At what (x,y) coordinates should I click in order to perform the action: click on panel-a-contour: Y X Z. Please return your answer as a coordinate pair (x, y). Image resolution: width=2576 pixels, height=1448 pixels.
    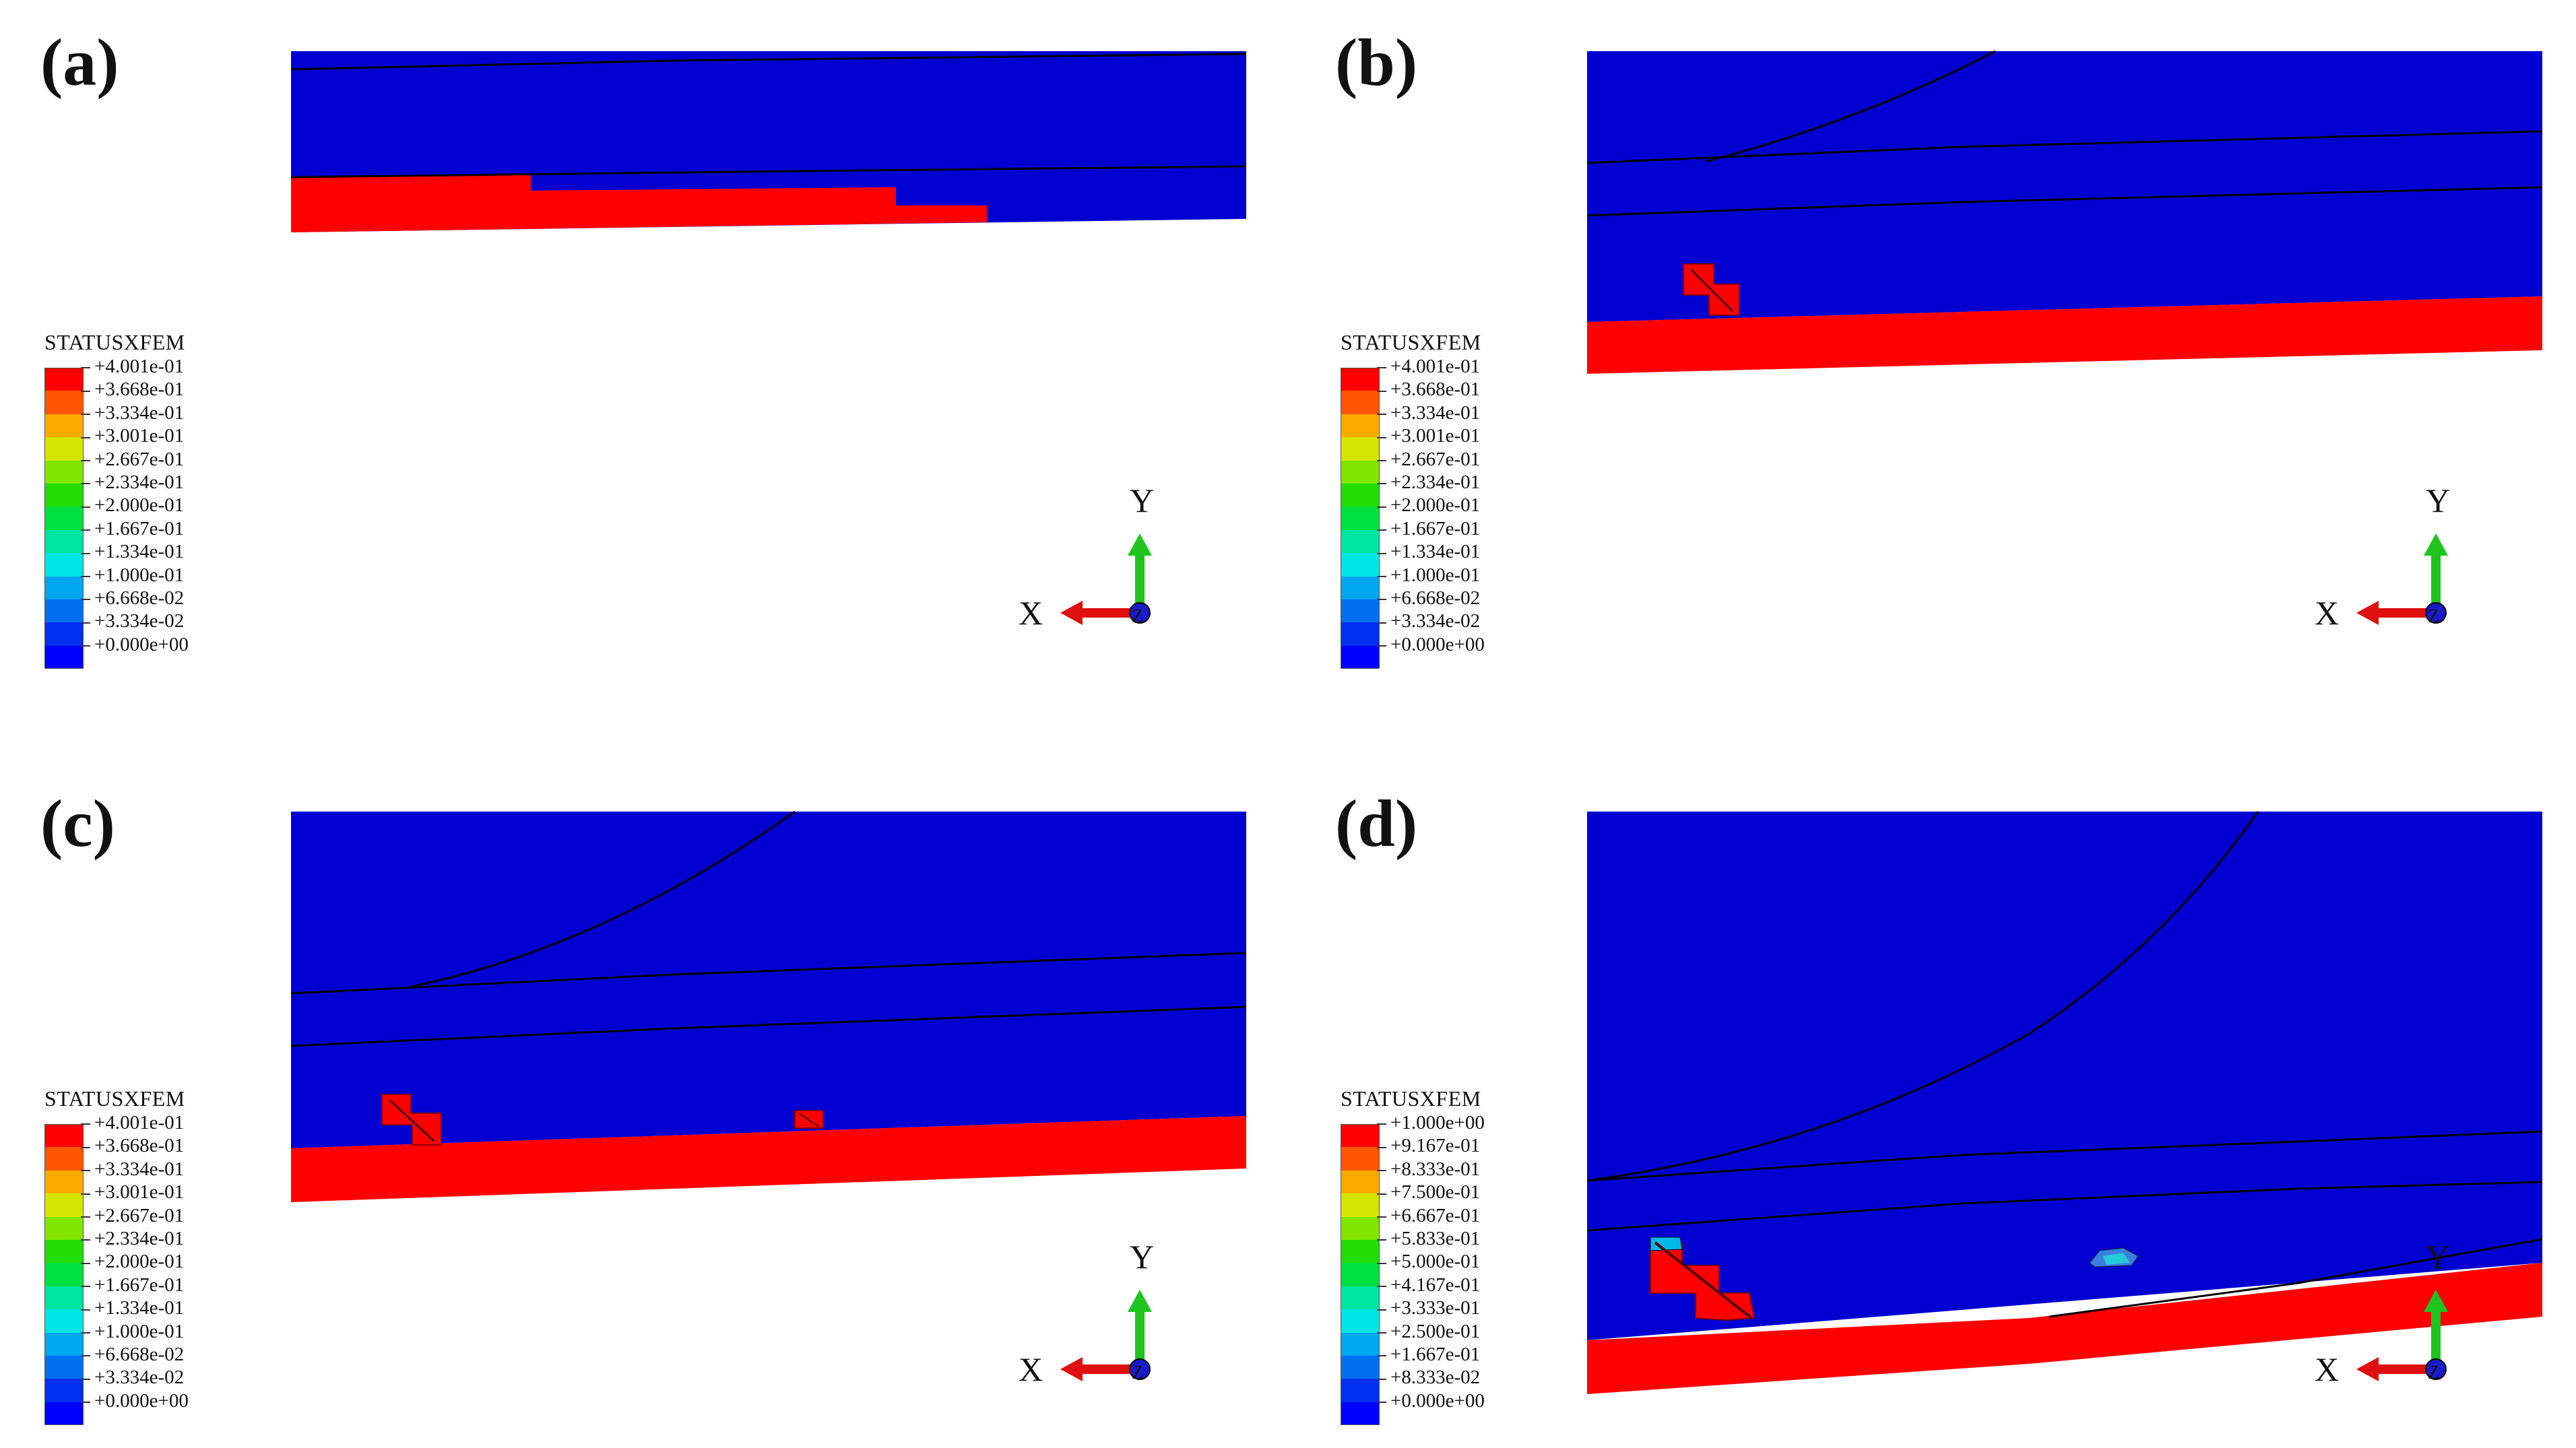
    Looking at the image, I should click on (768, 341).